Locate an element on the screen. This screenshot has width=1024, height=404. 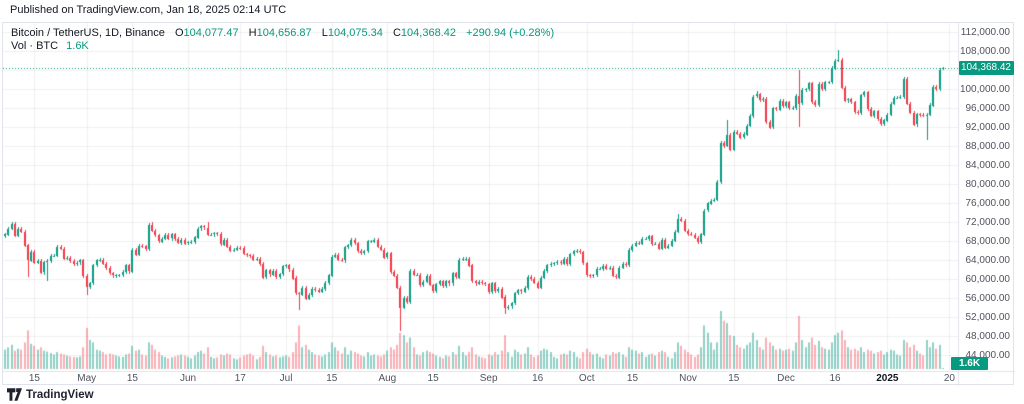
time-tick-label: May is located at coordinates (87, 378).